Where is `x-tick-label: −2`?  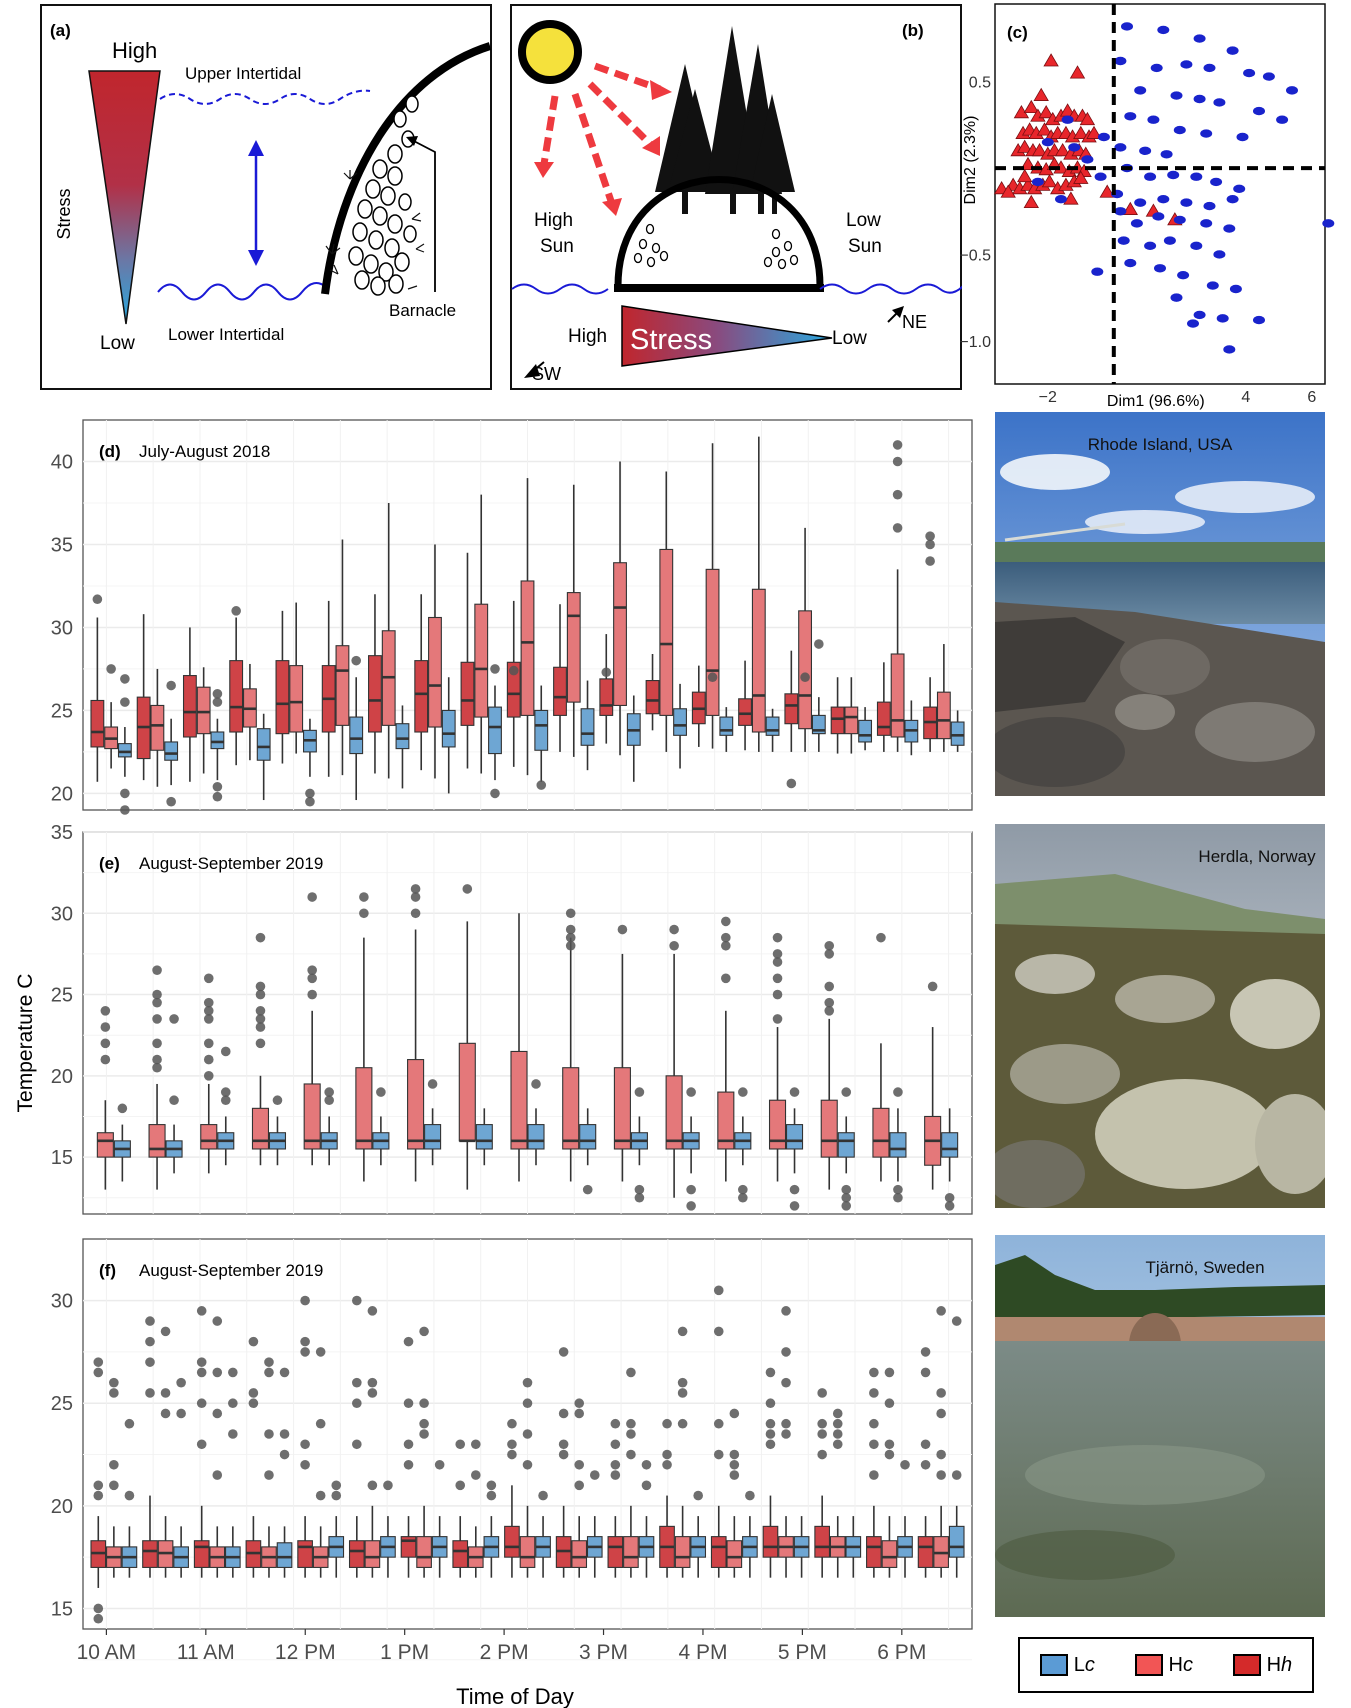 x-tick-label: −2 is located at coordinates (1048, 397).